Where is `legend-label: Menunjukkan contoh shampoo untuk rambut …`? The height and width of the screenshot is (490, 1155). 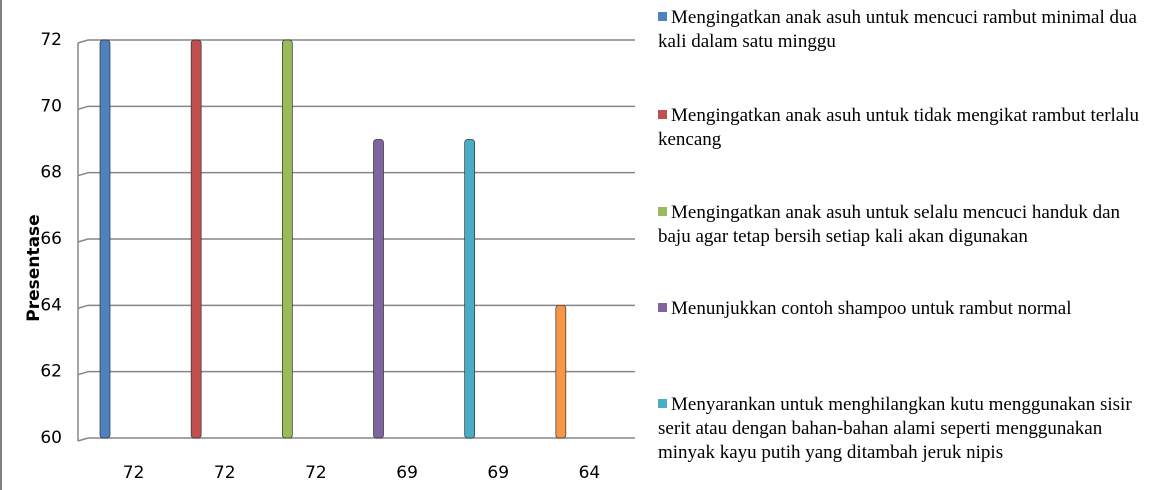 legend-label: Menunjukkan contoh shampoo untuk rambut … is located at coordinates (871, 308).